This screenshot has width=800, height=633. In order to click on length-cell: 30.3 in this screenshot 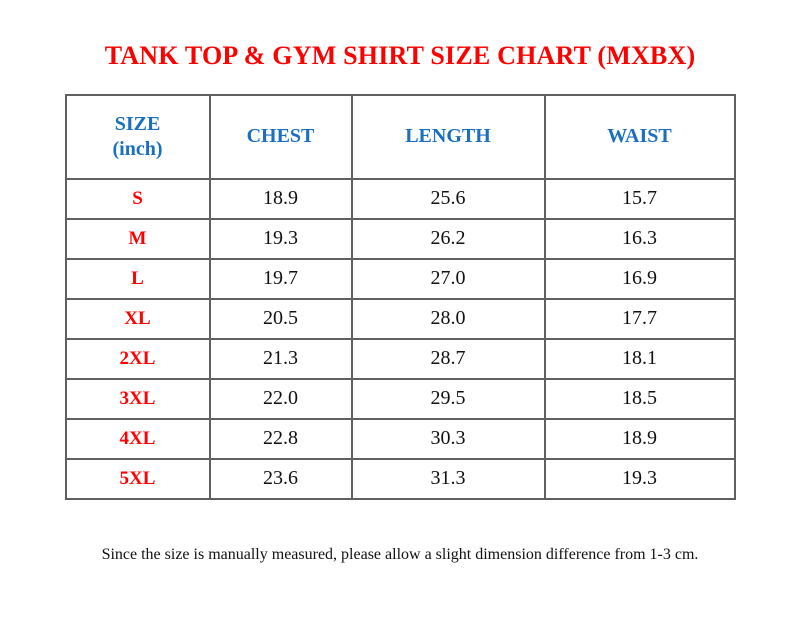, I will do `click(448, 438)`.